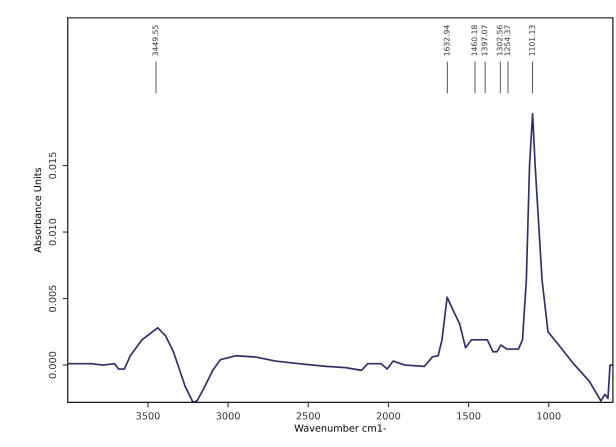 This screenshot has width=616, height=447. I want to click on y-tick-label: 0.000, so click(52, 365).